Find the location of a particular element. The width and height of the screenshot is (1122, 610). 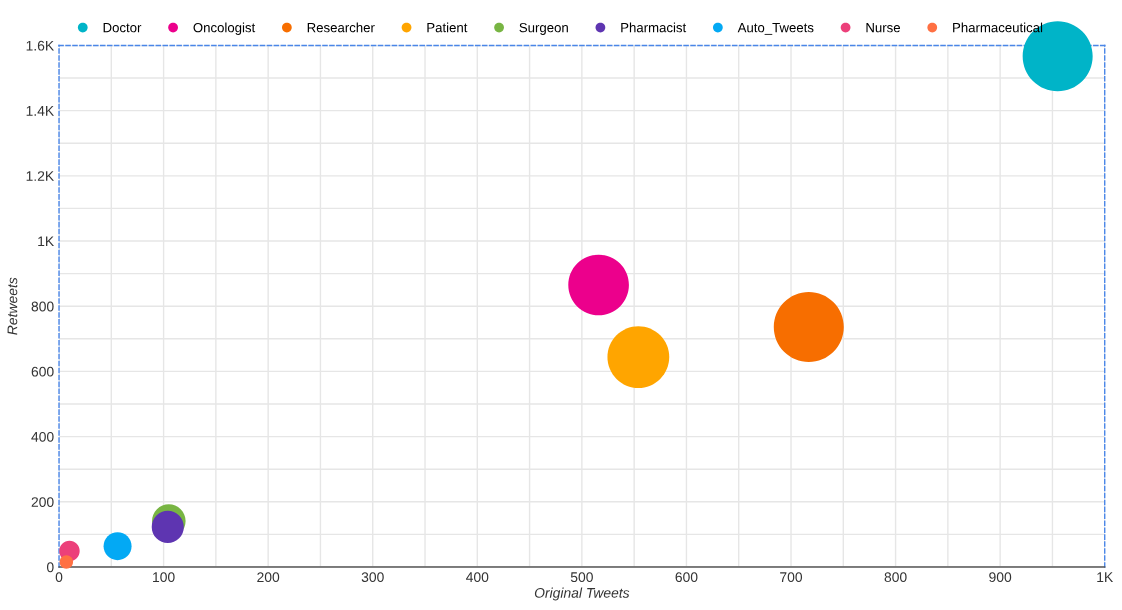

x-tick-label: 500 is located at coordinates (581, 577).